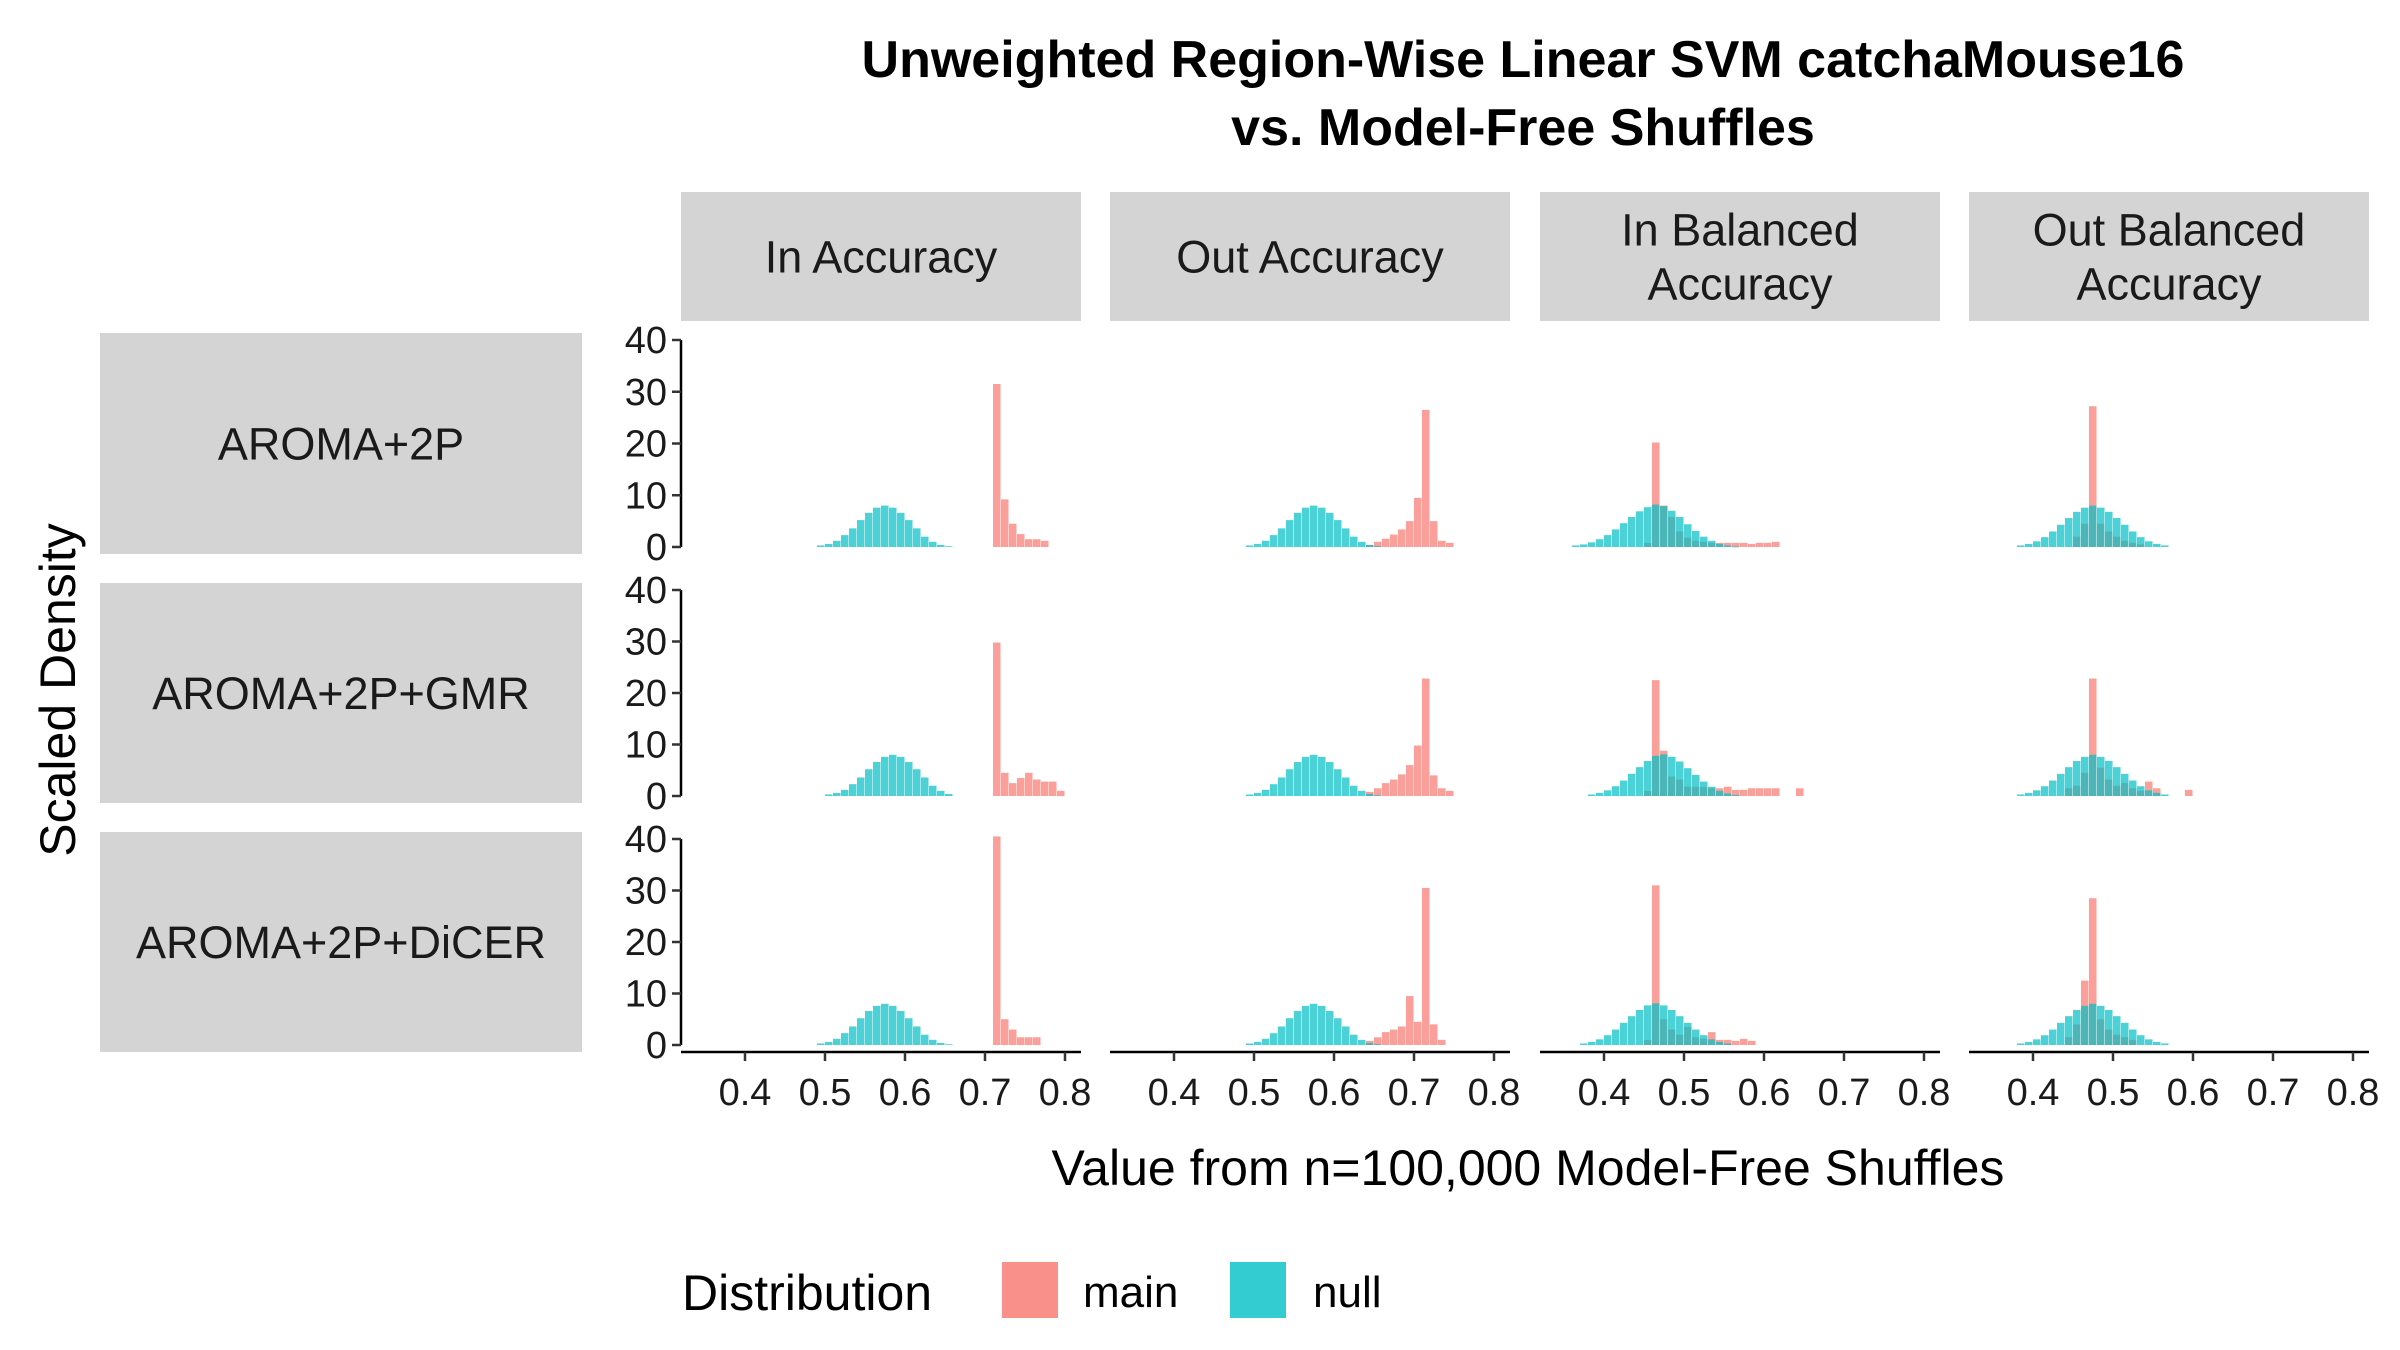  Describe the element at coordinates (1258, 1290) in the screenshot. I see `null-legend-key` at that location.